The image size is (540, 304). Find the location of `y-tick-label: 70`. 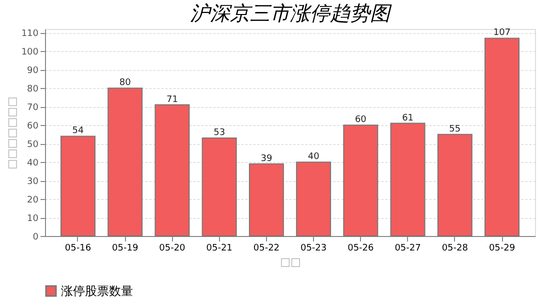

y-tick-label: 70 is located at coordinates (33, 108).